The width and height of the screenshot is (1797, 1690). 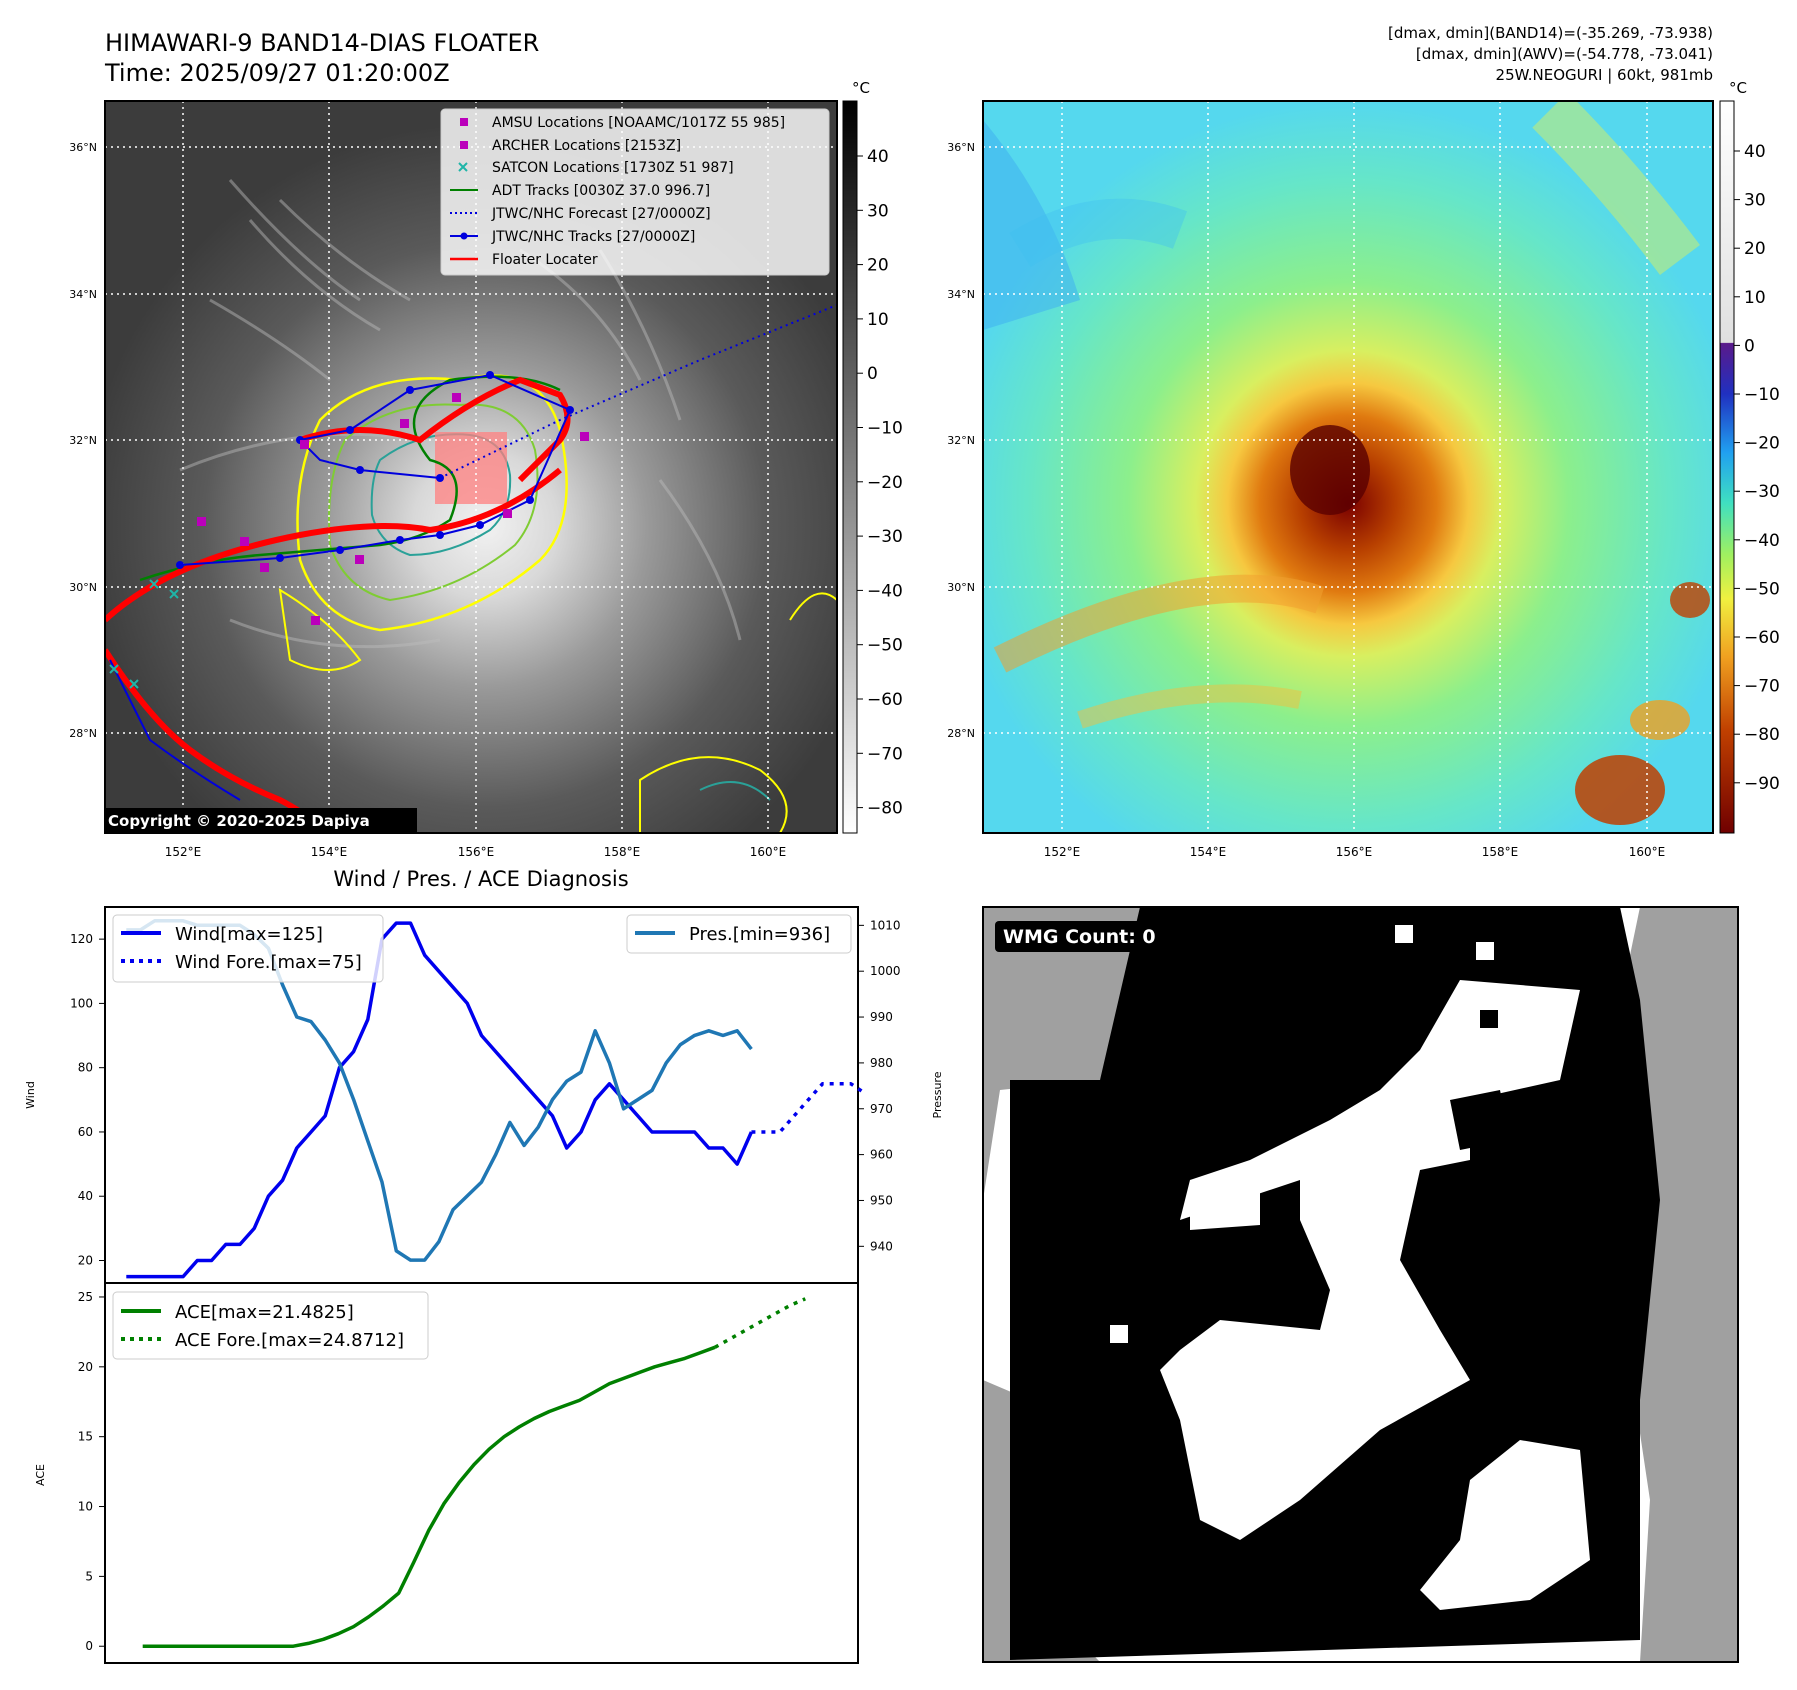 I want to click on legend-floater: Floater Locater, so click(x=545, y=260).